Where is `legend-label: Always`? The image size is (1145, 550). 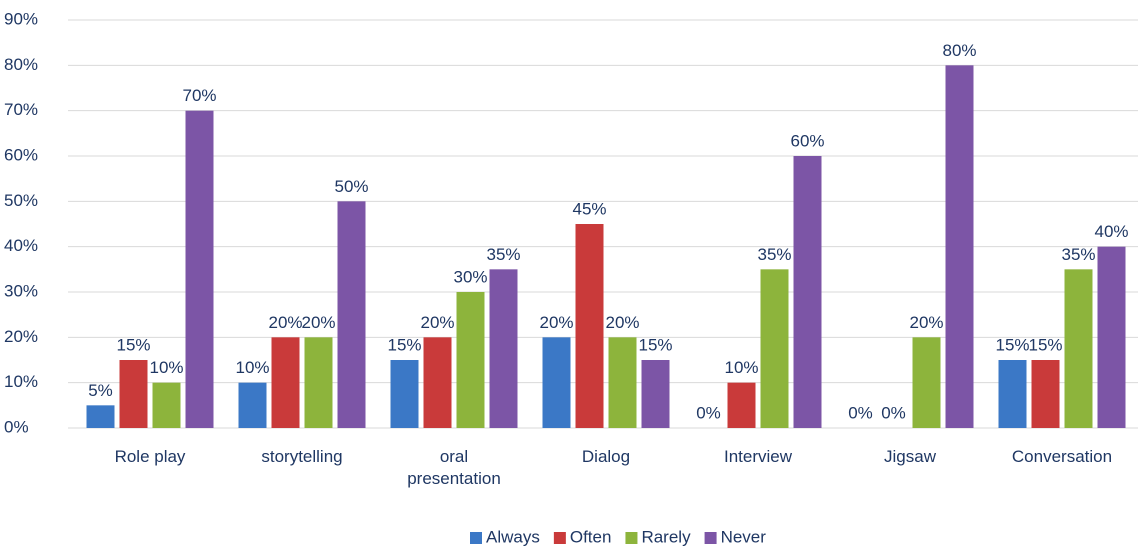 legend-label: Always is located at coordinates (513, 536).